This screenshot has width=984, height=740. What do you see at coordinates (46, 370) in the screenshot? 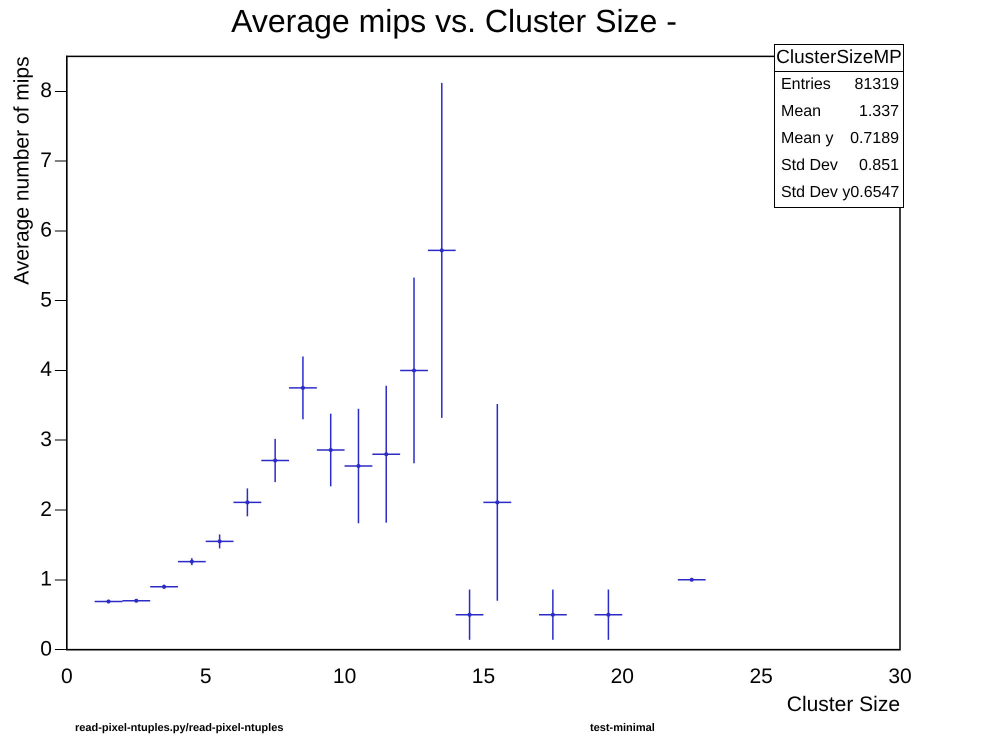
I see `y-tick-label: 4` at bounding box center [46, 370].